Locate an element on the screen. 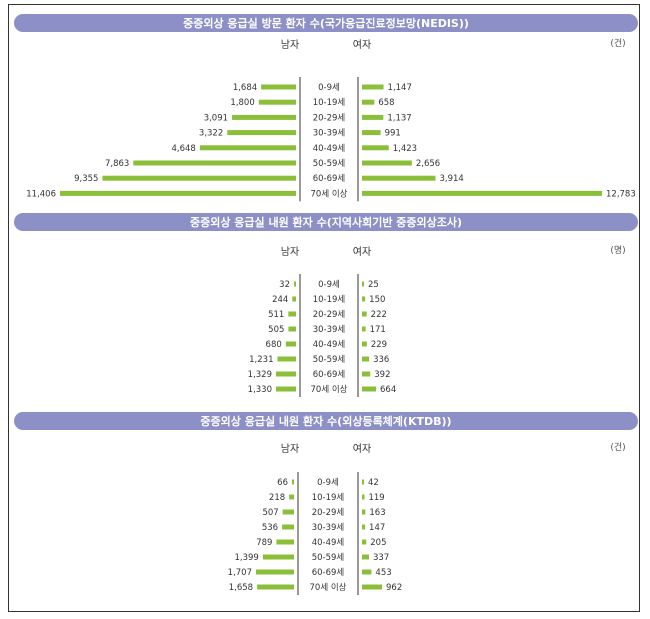 This screenshot has width=650, height=619. chart3-male-value: 1,399 is located at coordinates (247, 558).